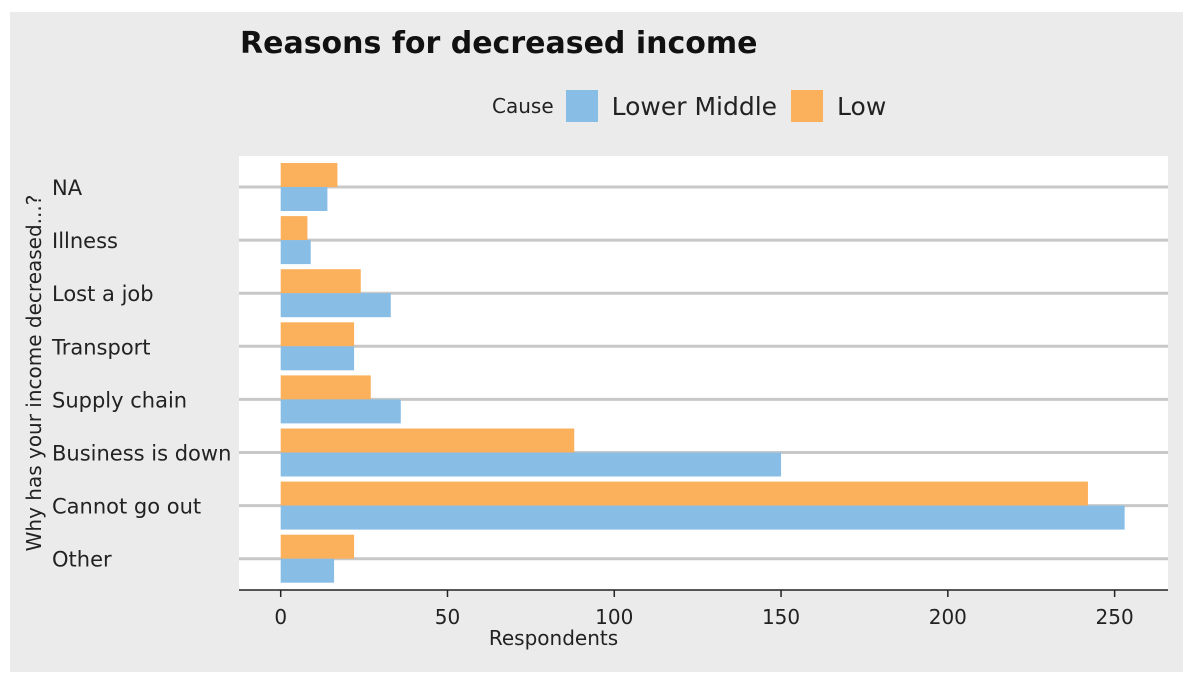 The height and width of the screenshot is (682, 1194). What do you see at coordinates (317, 546) in the screenshot?
I see `bar-low-other` at bounding box center [317, 546].